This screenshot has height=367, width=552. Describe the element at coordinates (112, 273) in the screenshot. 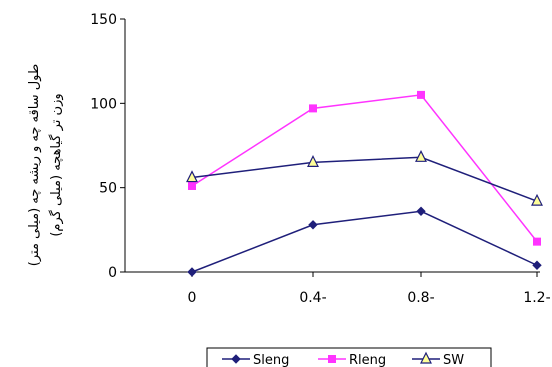

I see `y-tick-label: 0` at that location.